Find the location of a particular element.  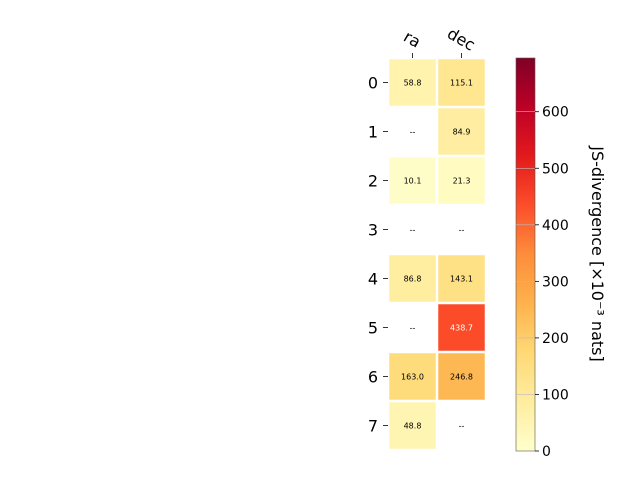

cell-label: 86.8 is located at coordinates (413, 279).